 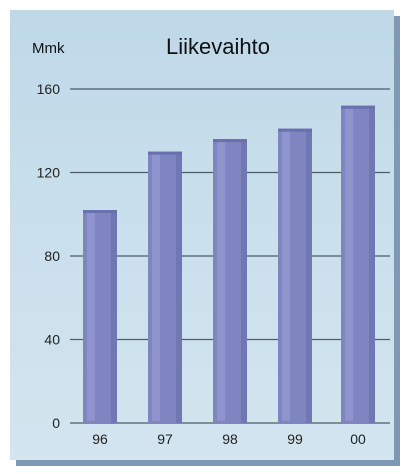 What do you see at coordinates (49, 89) in the screenshot?
I see `y-tick-label: 160` at bounding box center [49, 89].